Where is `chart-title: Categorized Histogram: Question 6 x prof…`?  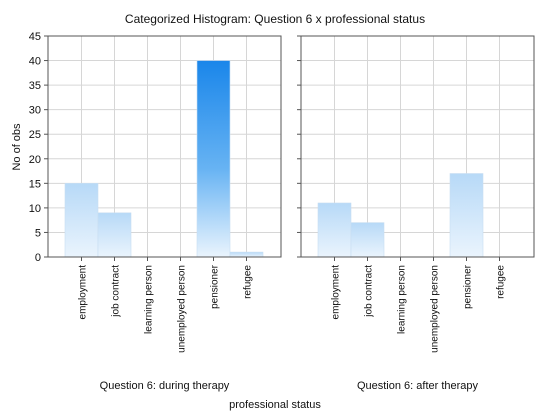
chart-title: Categorized Histogram: Question 6 x prof… is located at coordinates (275, 19).